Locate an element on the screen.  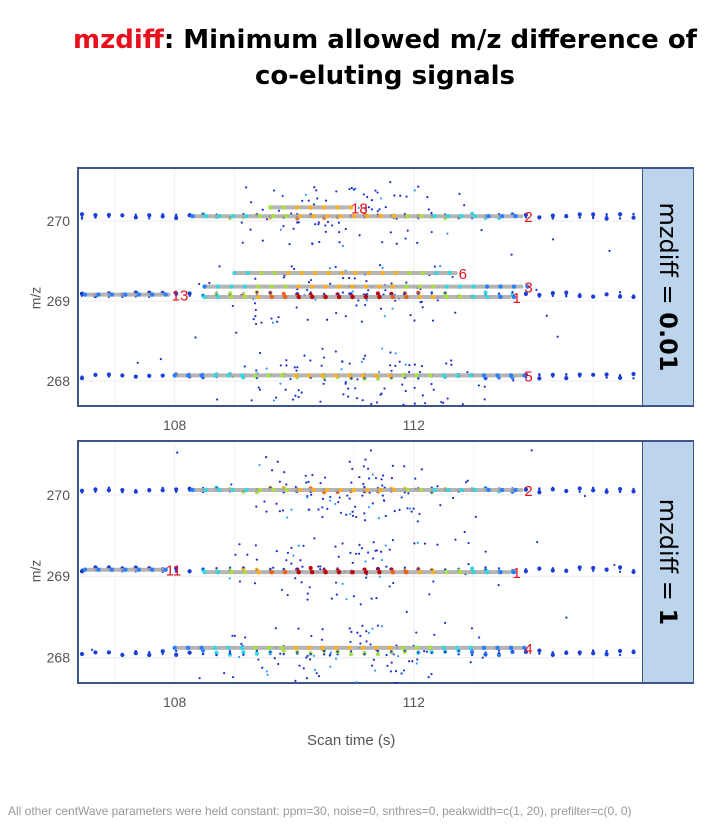
peak-label: 13 is located at coordinates (180, 296).